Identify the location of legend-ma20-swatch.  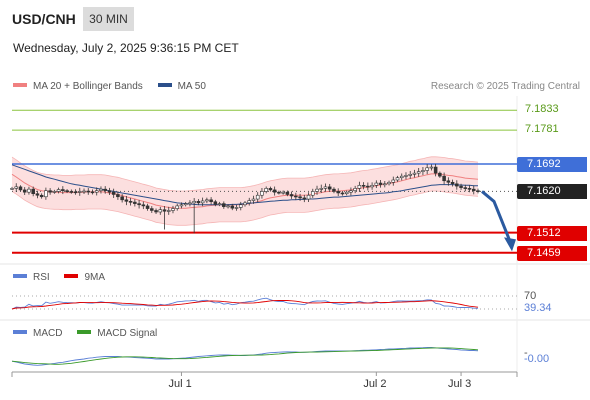
(20, 85).